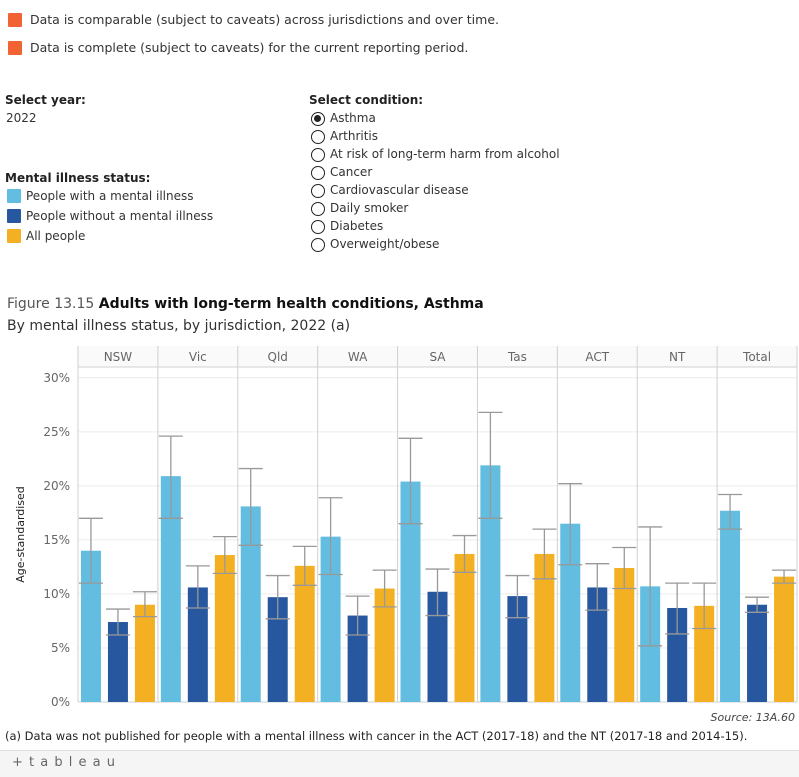 This screenshot has width=799, height=777. I want to click on category-label: Qld, so click(278, 357).